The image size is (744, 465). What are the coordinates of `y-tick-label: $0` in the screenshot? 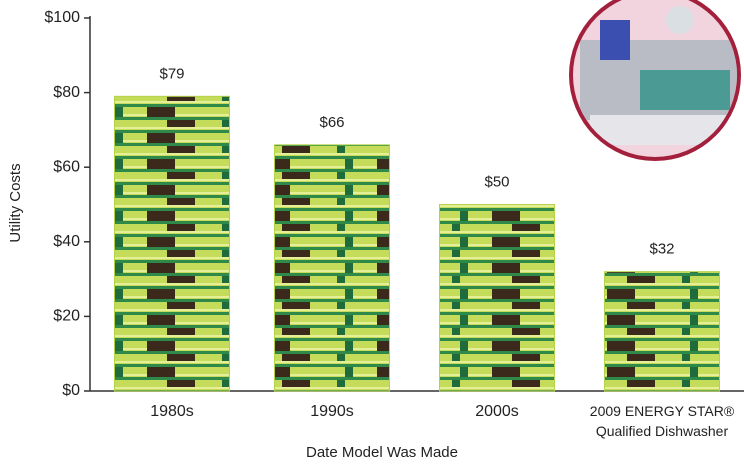 It's located at (71, 390).